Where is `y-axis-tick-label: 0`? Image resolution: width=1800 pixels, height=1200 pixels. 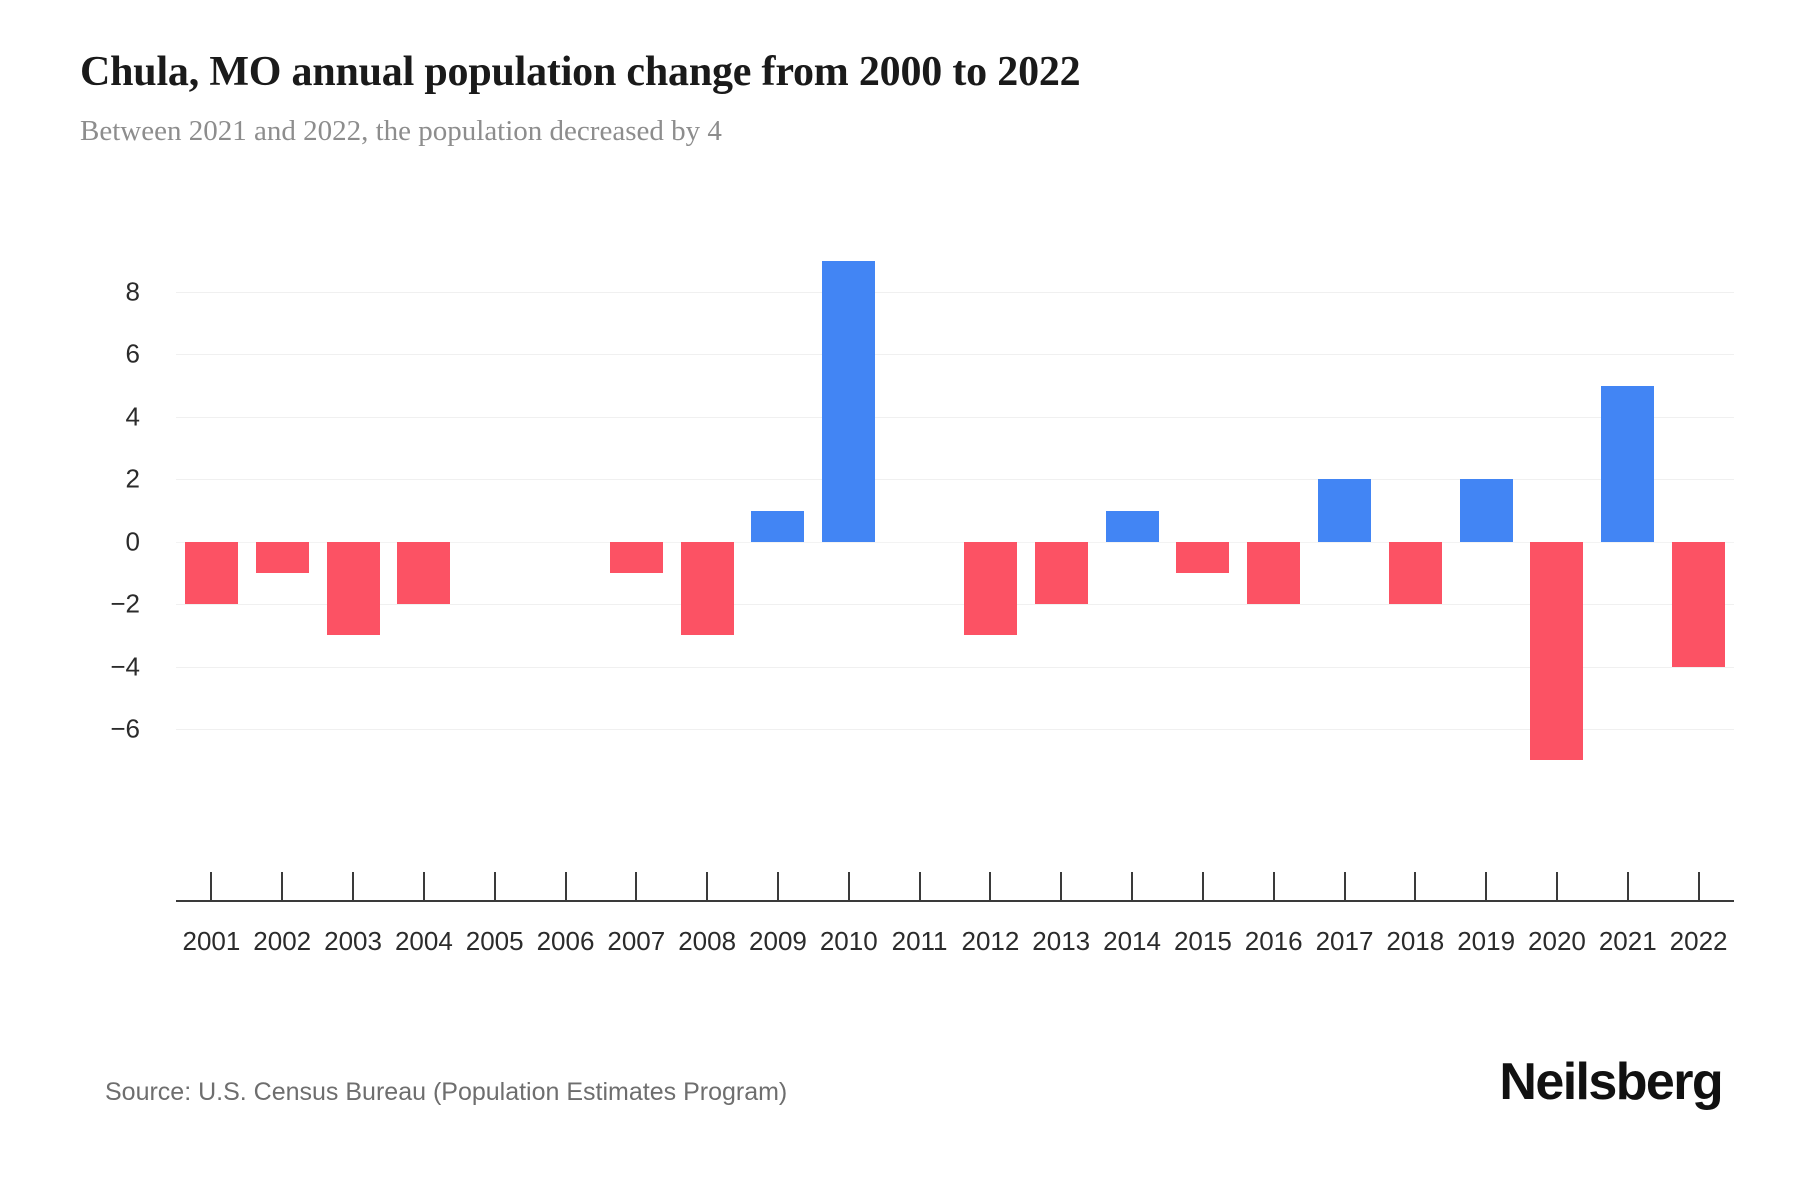
y-axis-tick-label: 0 is located at coordinates (132, 541).